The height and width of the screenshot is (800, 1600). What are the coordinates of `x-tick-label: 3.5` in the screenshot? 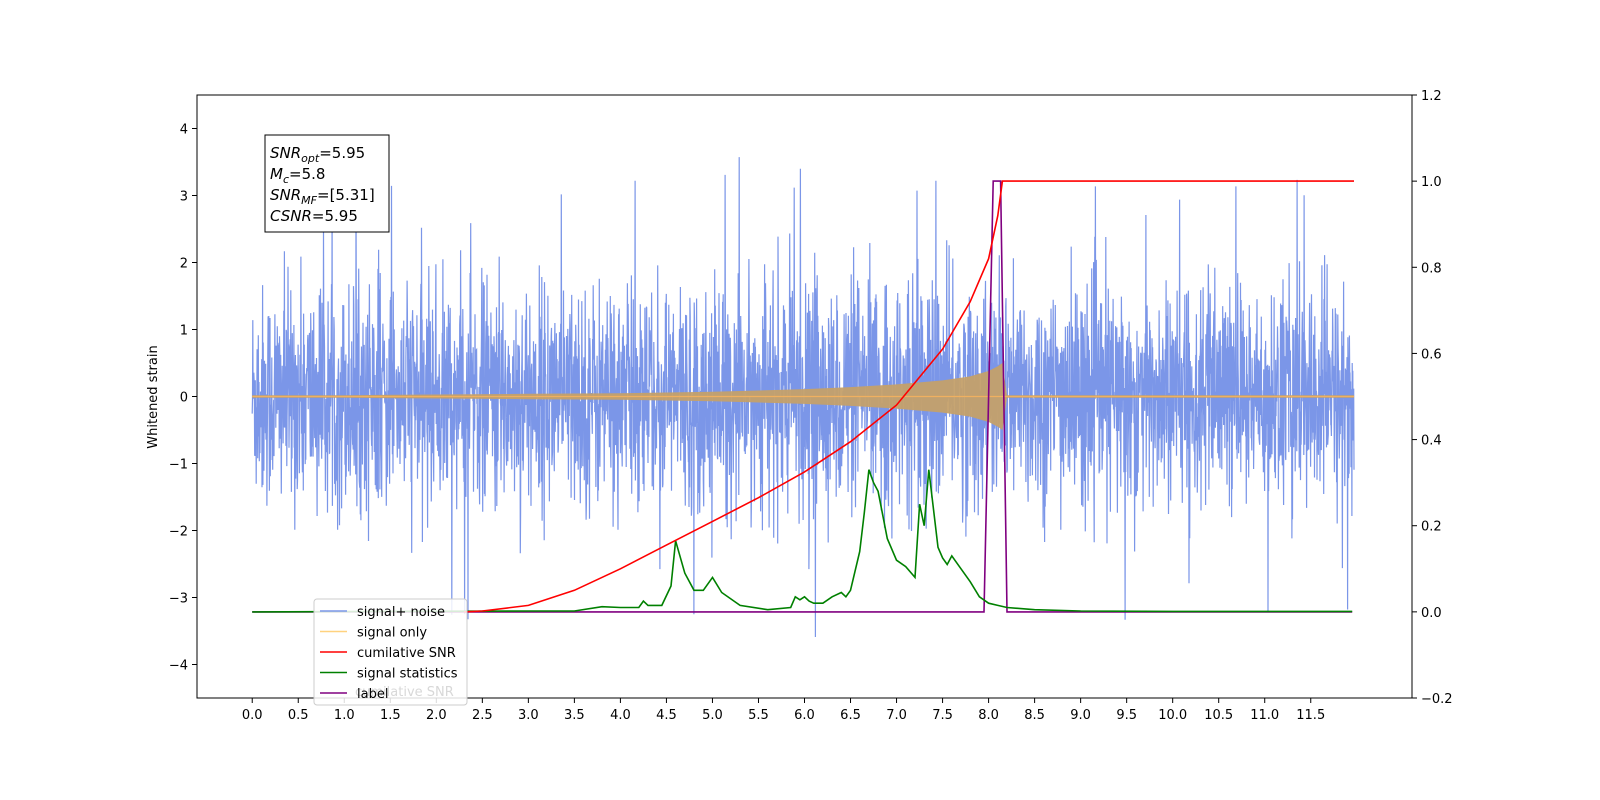 It's located at (574, 715).